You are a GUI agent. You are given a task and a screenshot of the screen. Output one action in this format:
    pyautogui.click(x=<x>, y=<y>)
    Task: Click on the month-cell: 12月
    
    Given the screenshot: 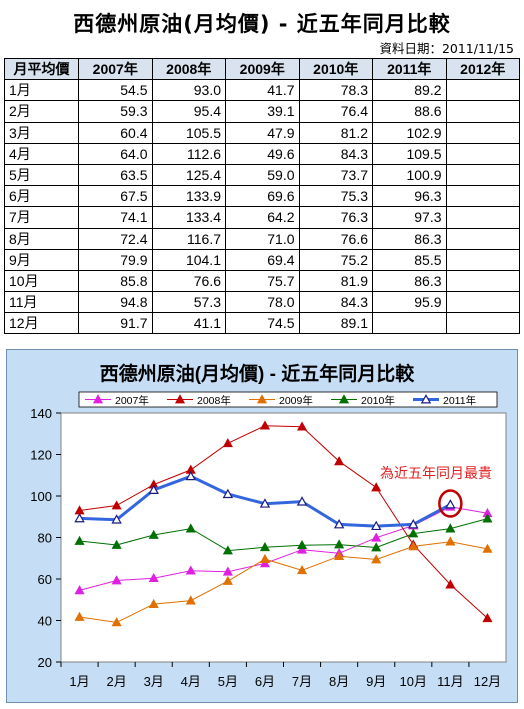 What is the action you would take?
    pyautogui.click(x=41, y=323)
    